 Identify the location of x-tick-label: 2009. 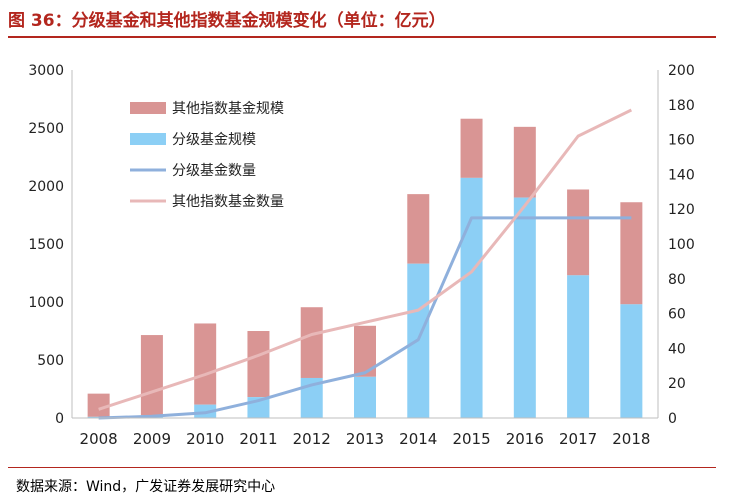
(152, 439).